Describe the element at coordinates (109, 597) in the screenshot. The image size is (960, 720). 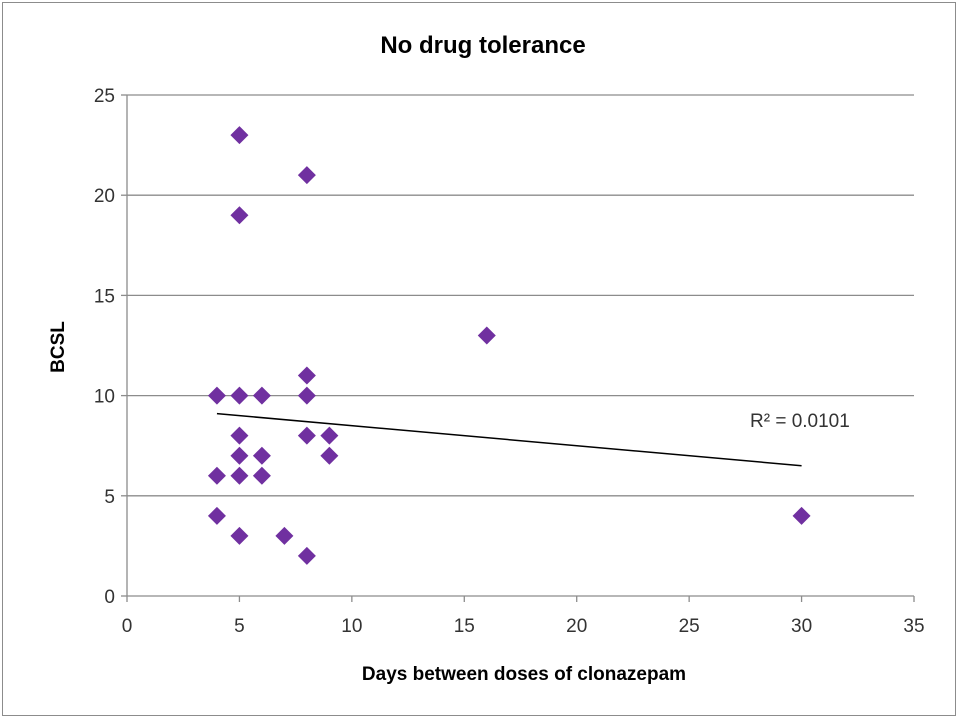
I see `y-tick-label: 0` at that location.